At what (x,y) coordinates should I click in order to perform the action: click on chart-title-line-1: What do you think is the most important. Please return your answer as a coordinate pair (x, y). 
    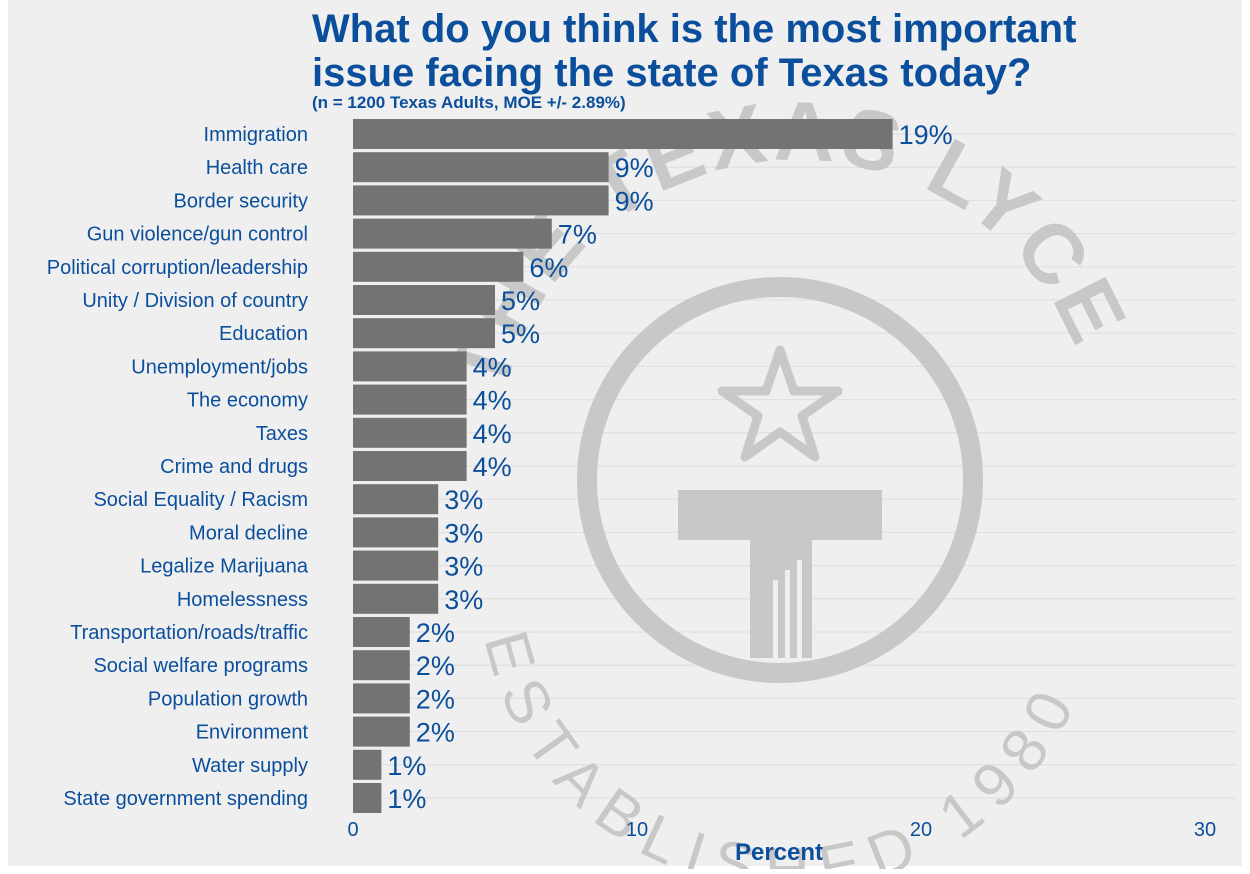
    Looking at the image, I should click on (694, 29).